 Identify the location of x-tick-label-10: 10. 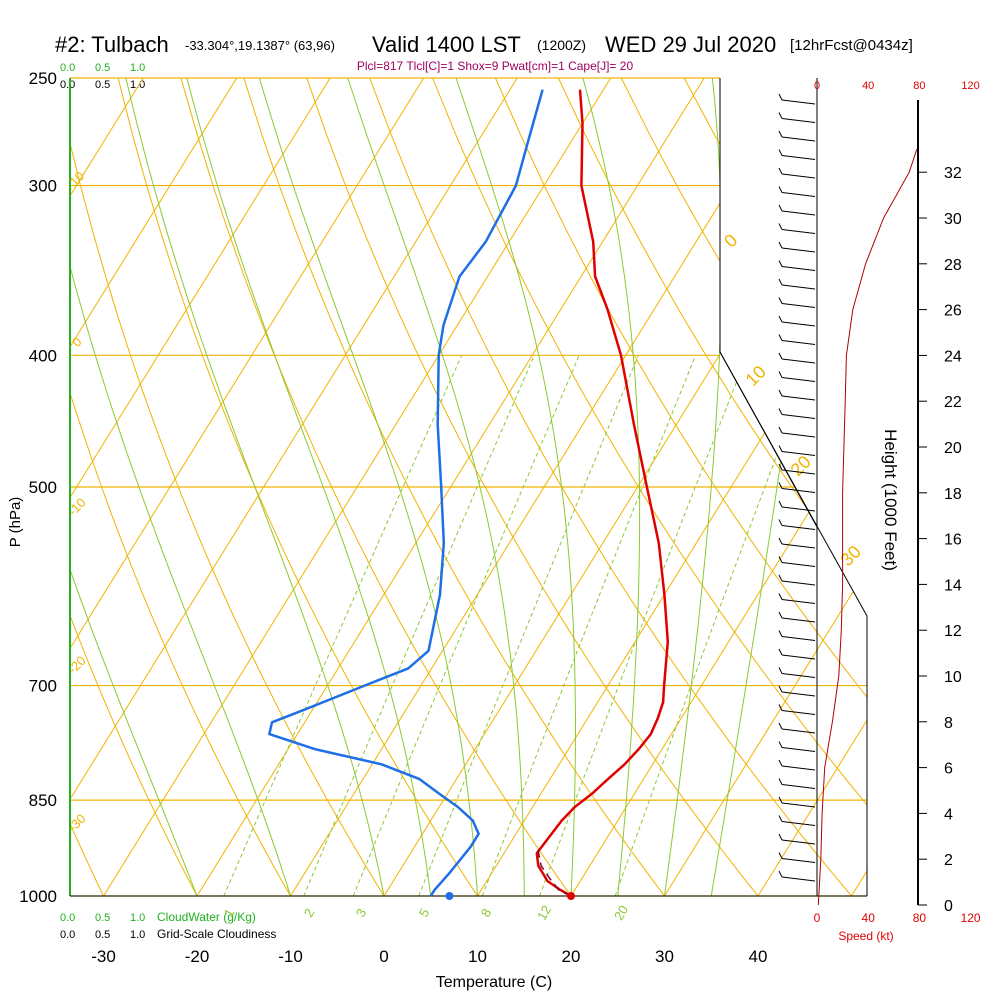
(477, 956).